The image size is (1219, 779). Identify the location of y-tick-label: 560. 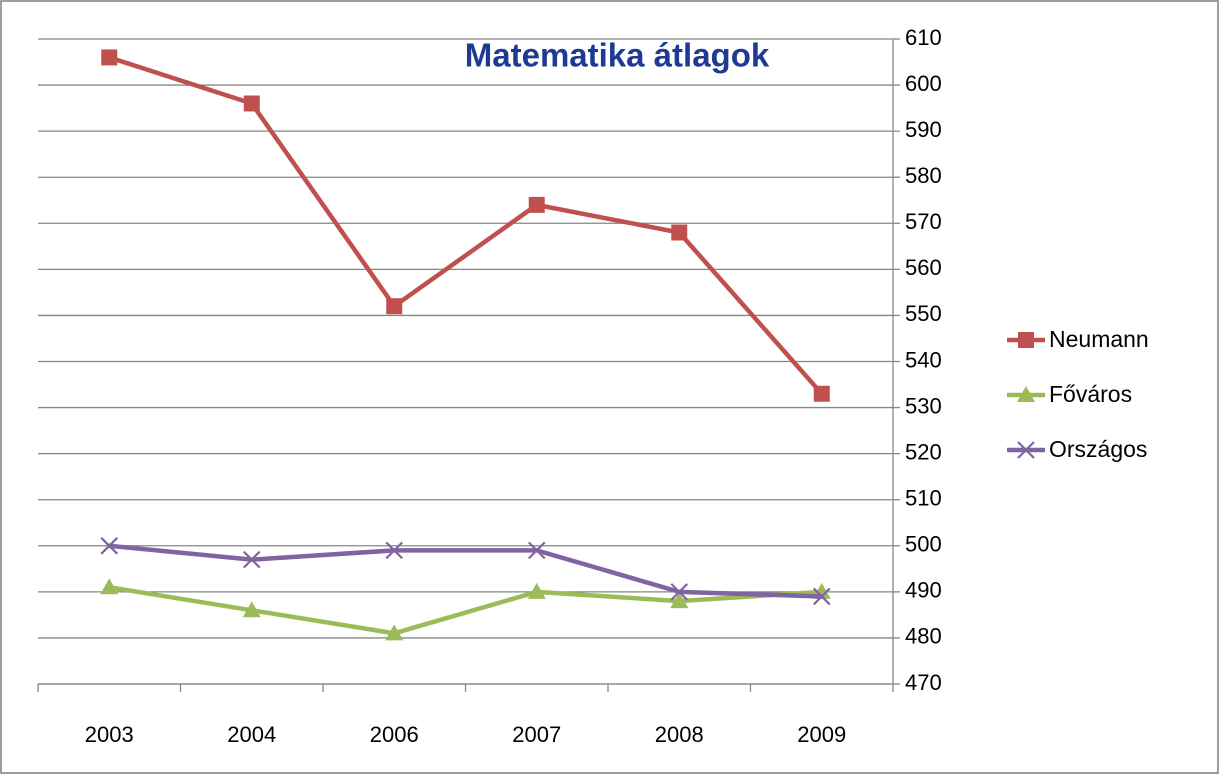
(923, 267).